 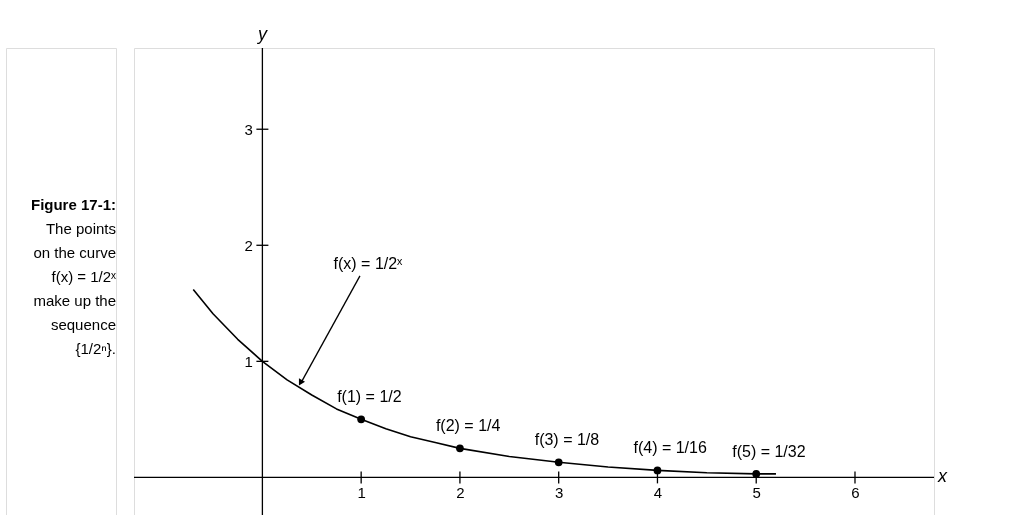 I want to click on annotation: f(4) = 1/16, so click(x=670, y=448).